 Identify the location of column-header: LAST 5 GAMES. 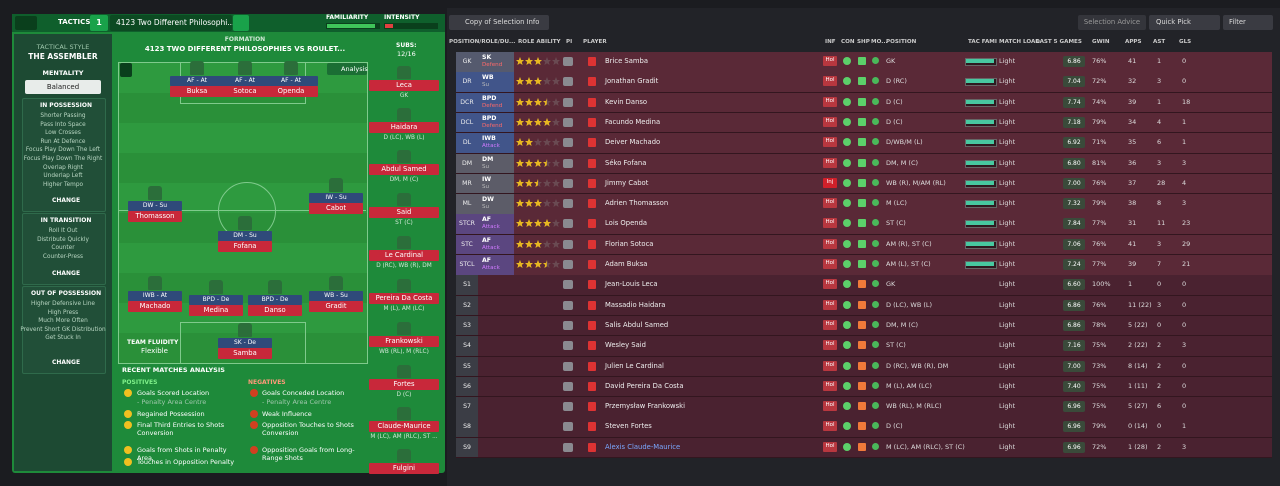
(1059, 42).